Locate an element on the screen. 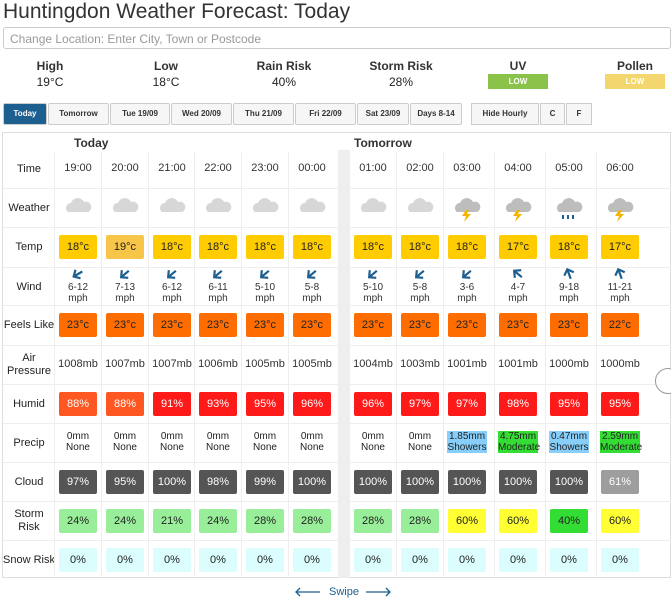 Image resolution: width=671 pixels, height=600 pixels. time: 19:00 is located at coordinates (78, 168).